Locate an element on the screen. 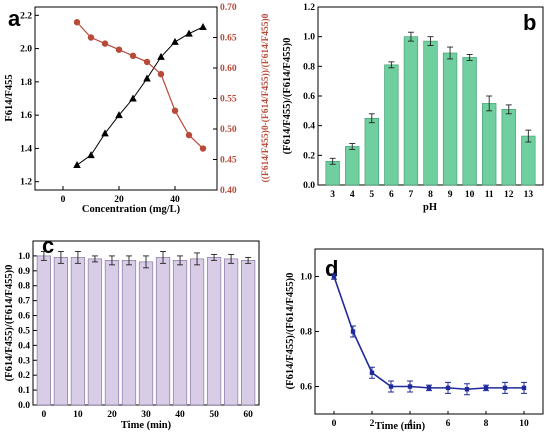 This screenshot has width=550, height=432. chart-b-ytick-label: 0.2 is located at coordinates (309, 156).